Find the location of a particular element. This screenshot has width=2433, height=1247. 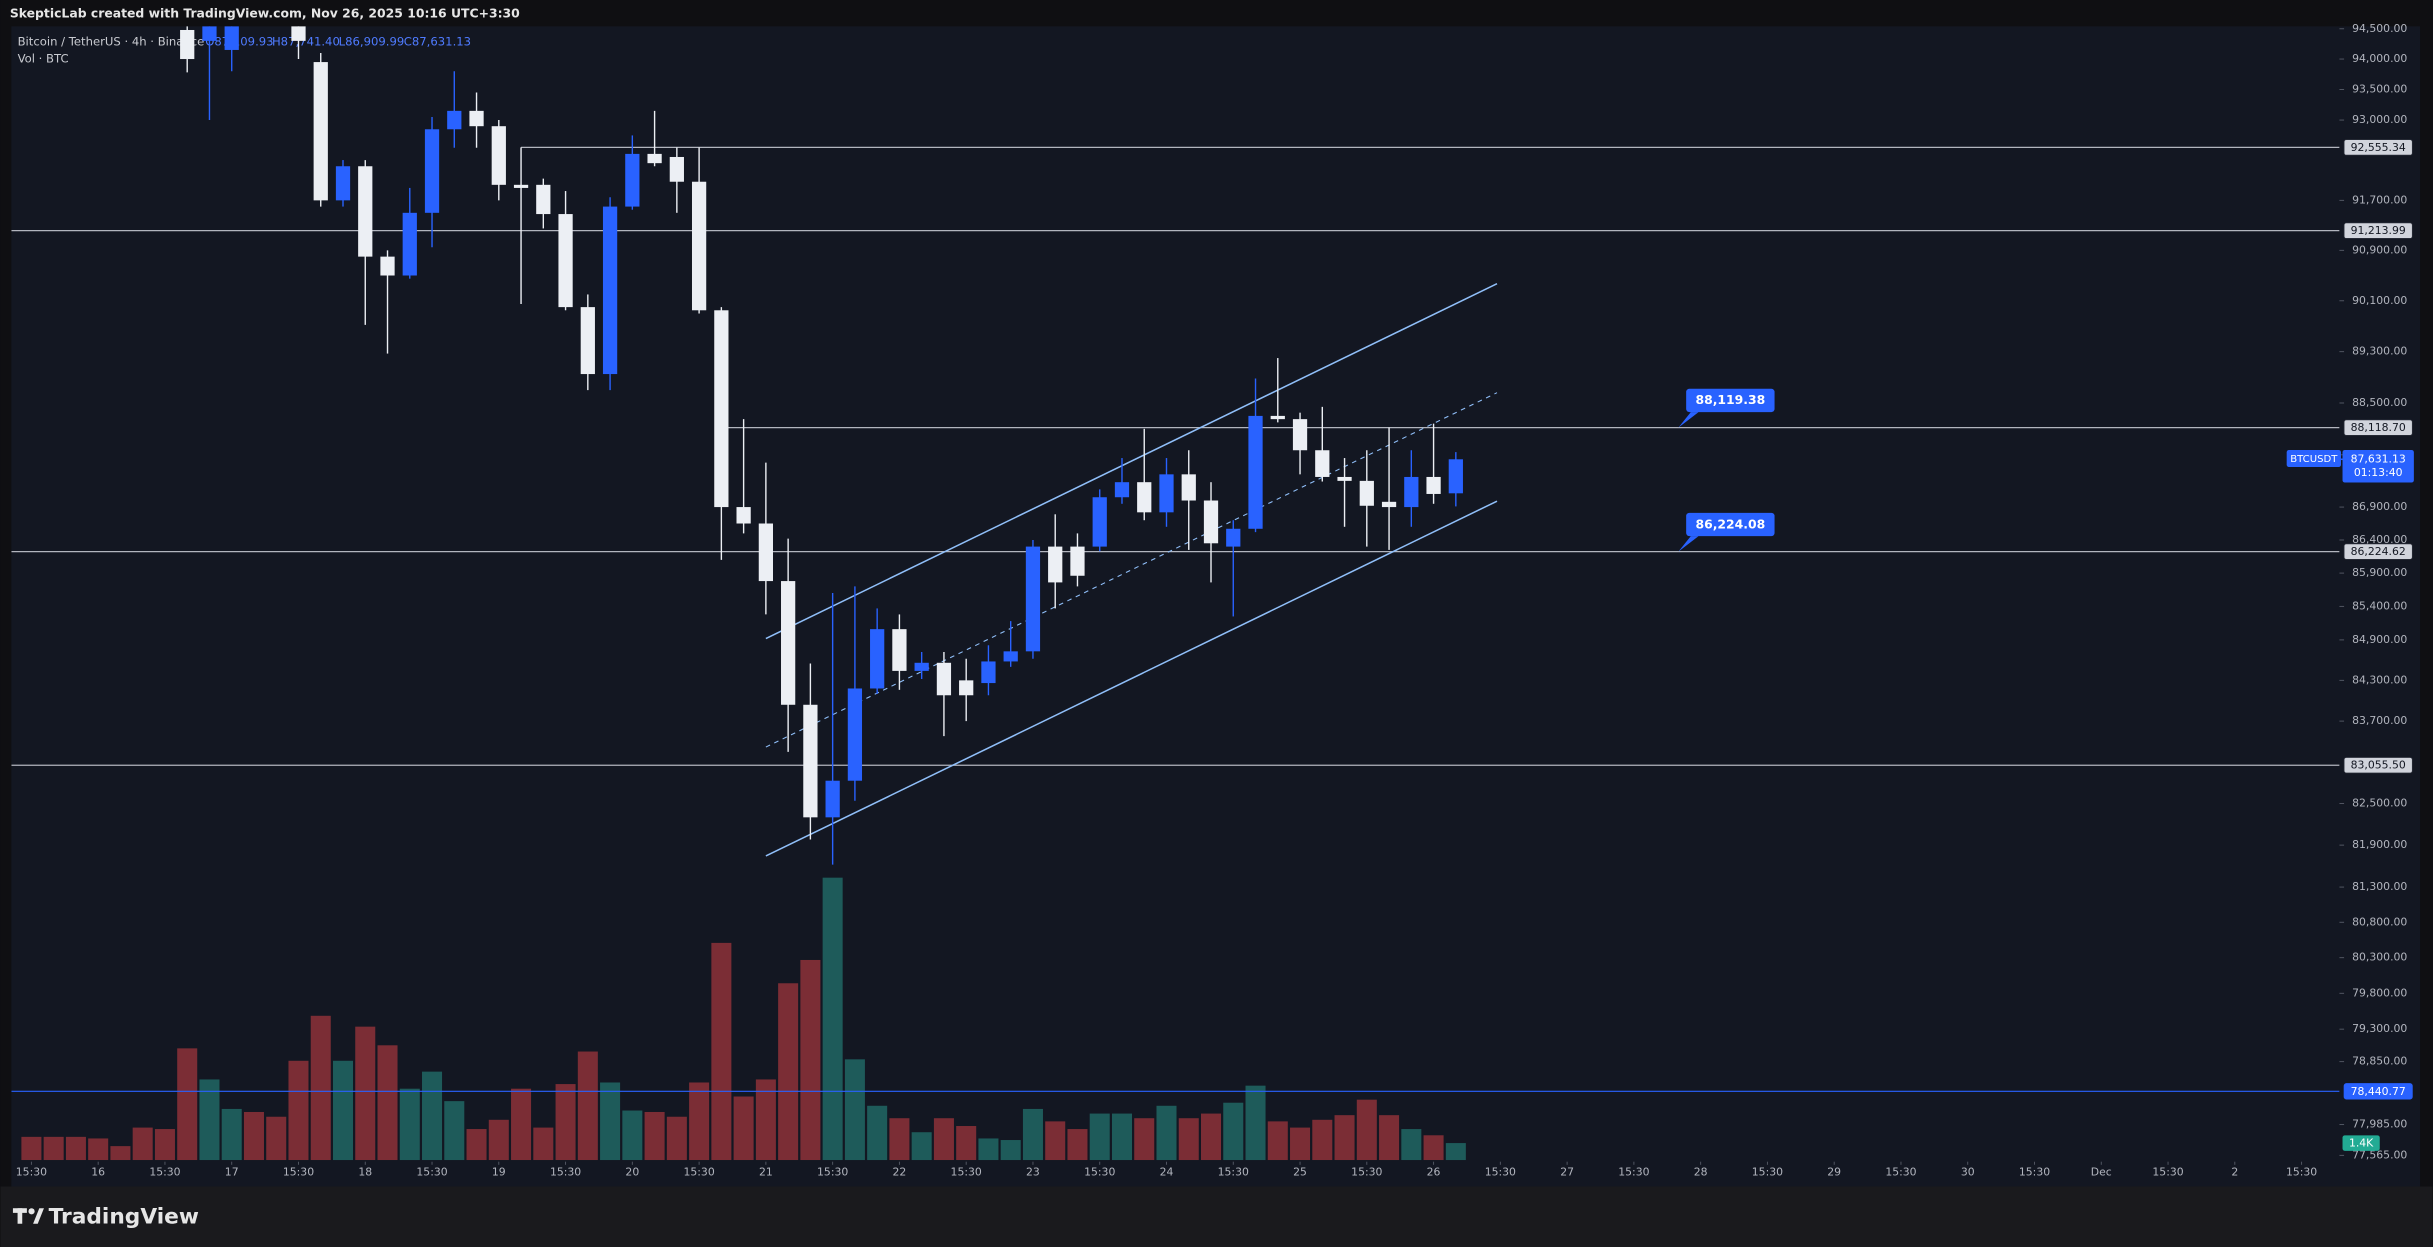

y-tick-label: 84,900.00 is located at coordinates (2379, 639).